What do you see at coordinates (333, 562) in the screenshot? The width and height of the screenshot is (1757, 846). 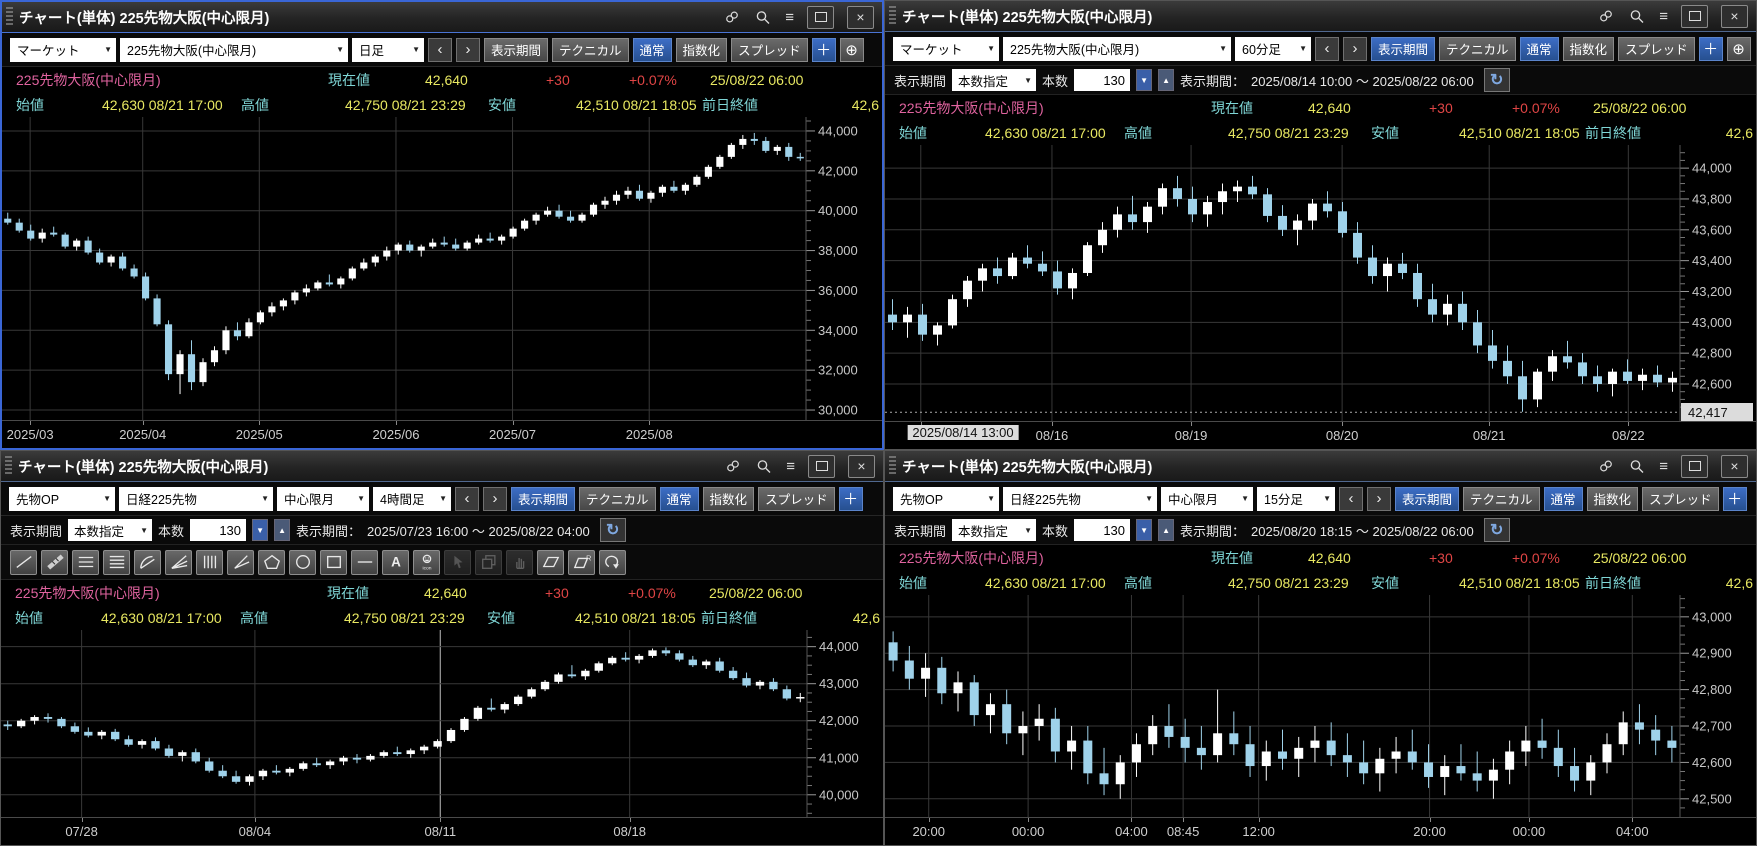 I see `rectangle-icon` at bounding box center [333, 562].